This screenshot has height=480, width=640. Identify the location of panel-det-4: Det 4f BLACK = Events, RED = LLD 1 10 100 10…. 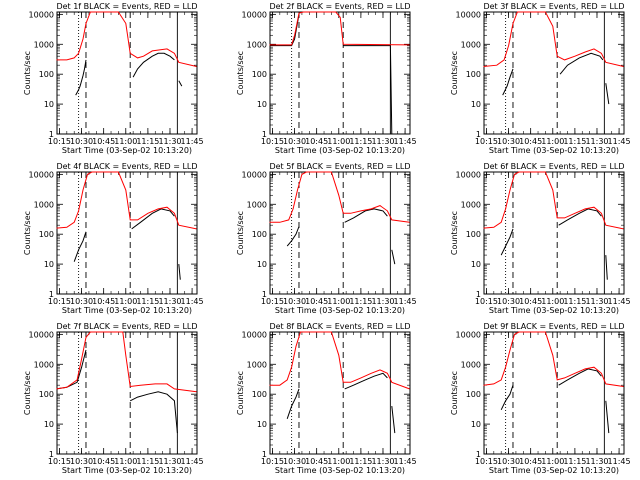
(113, 238).